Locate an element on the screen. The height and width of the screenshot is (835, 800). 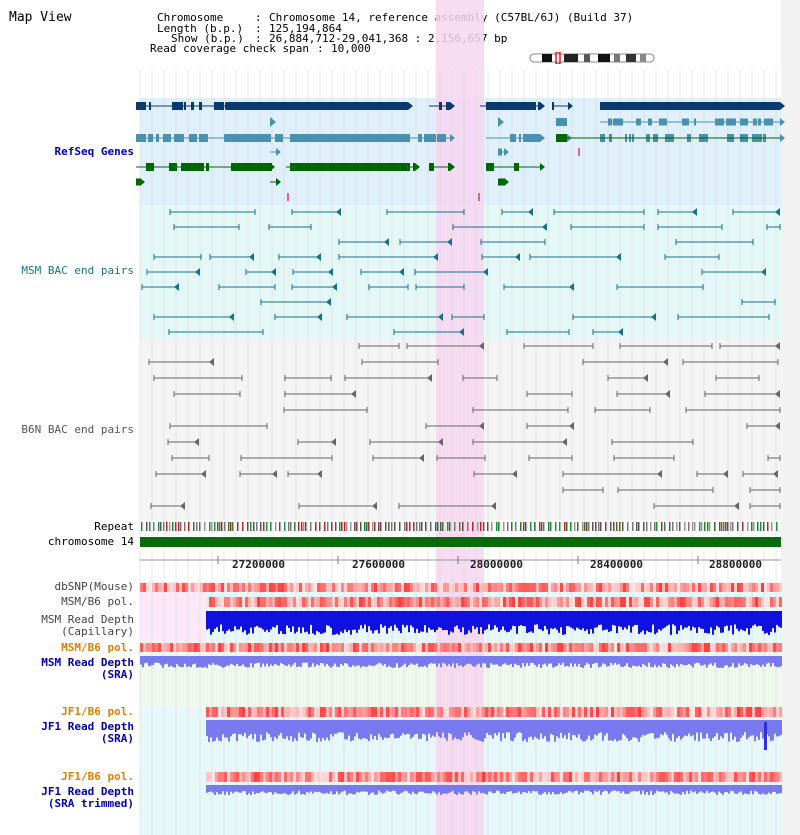
track-label-chromosome: chromosome 14 is located at coordinates (90, 541).